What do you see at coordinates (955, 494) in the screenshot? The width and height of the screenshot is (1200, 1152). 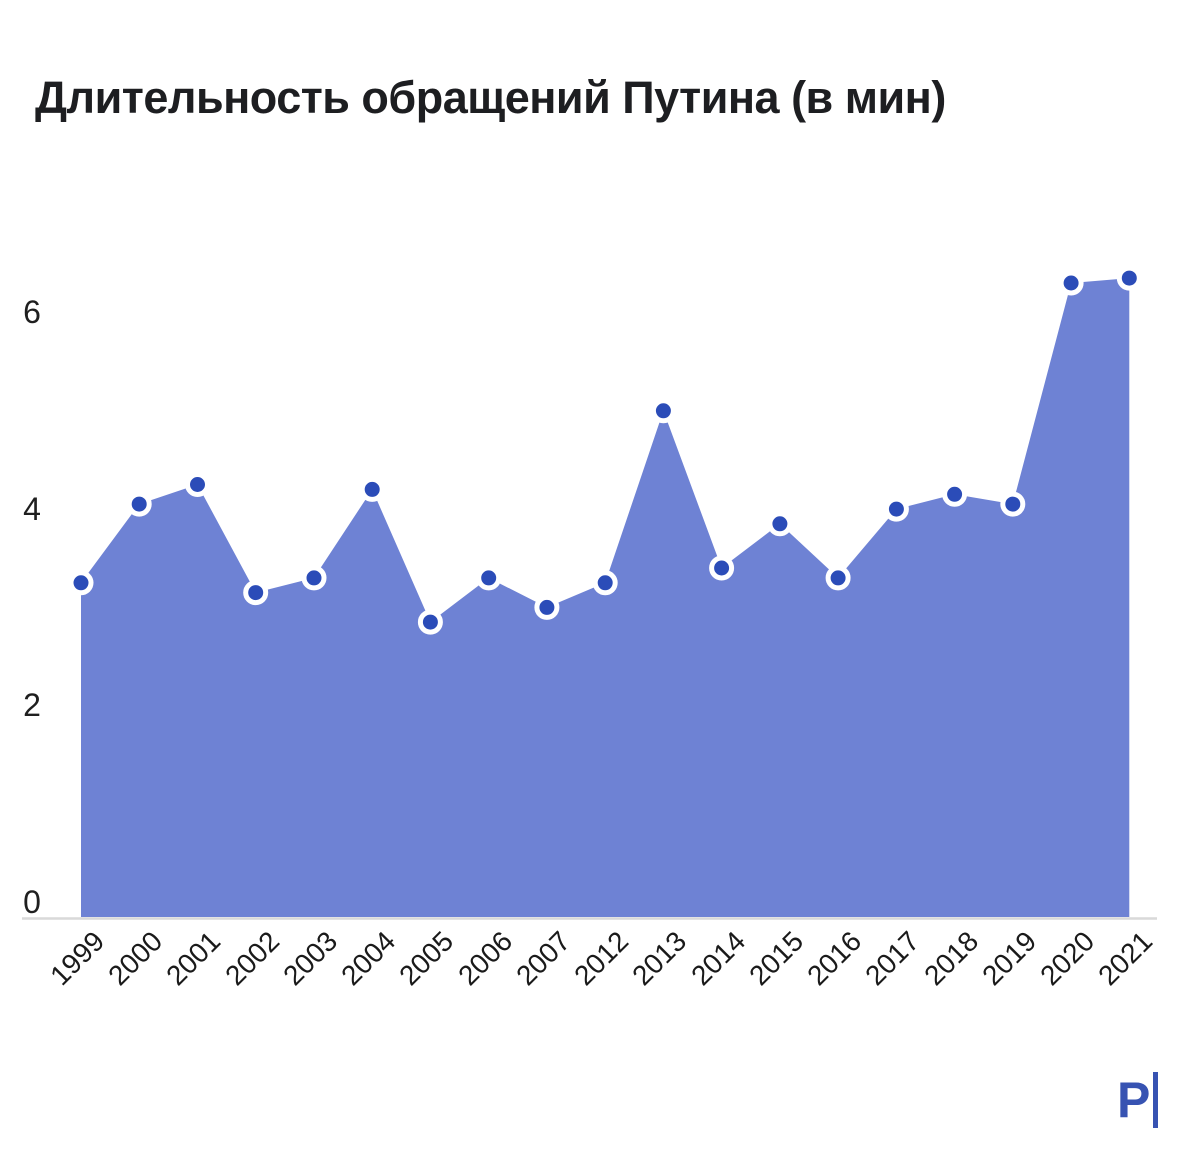 I see `data-point-2018` at bounding box center [955, 494].